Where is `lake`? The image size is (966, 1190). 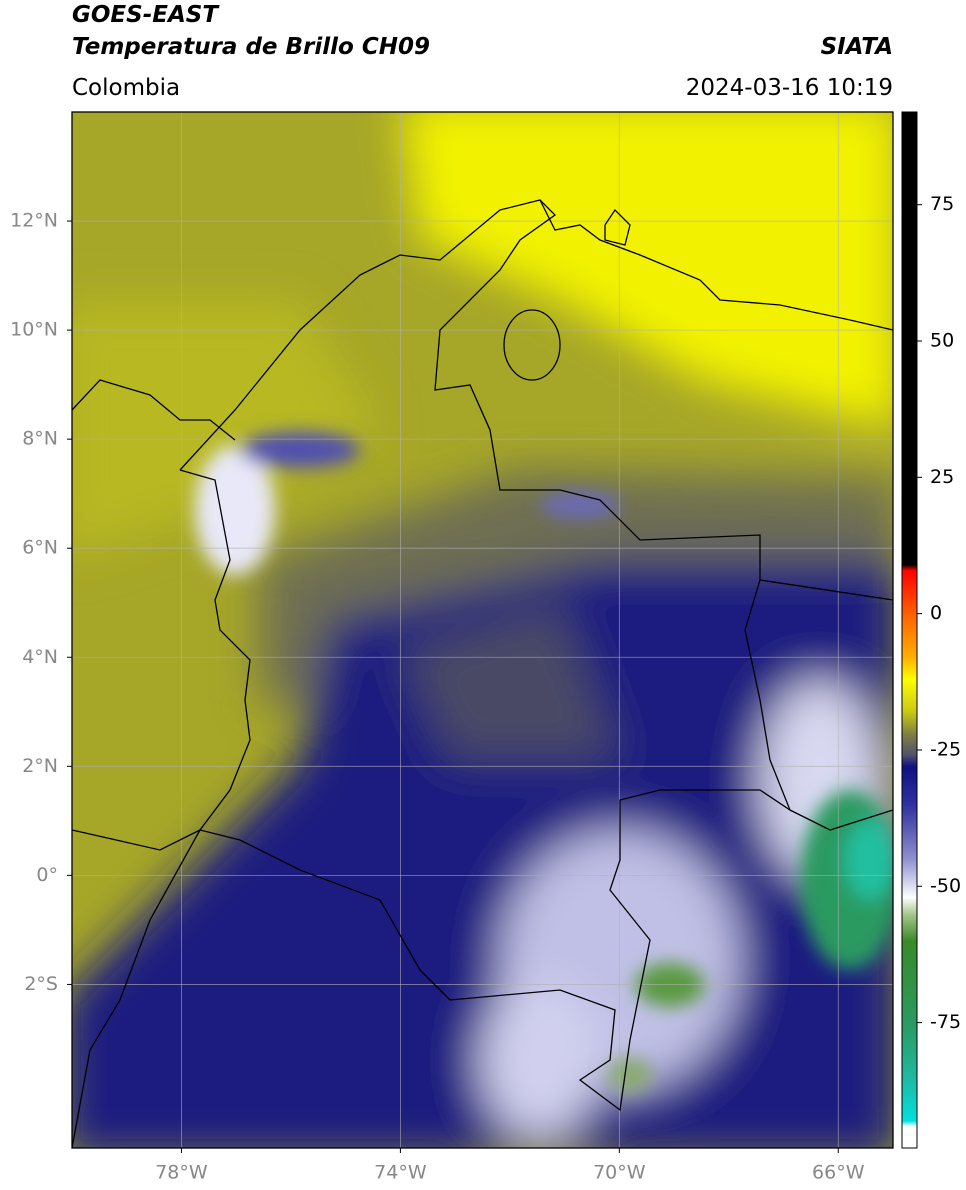
lake is located at coordinates (532, 345).